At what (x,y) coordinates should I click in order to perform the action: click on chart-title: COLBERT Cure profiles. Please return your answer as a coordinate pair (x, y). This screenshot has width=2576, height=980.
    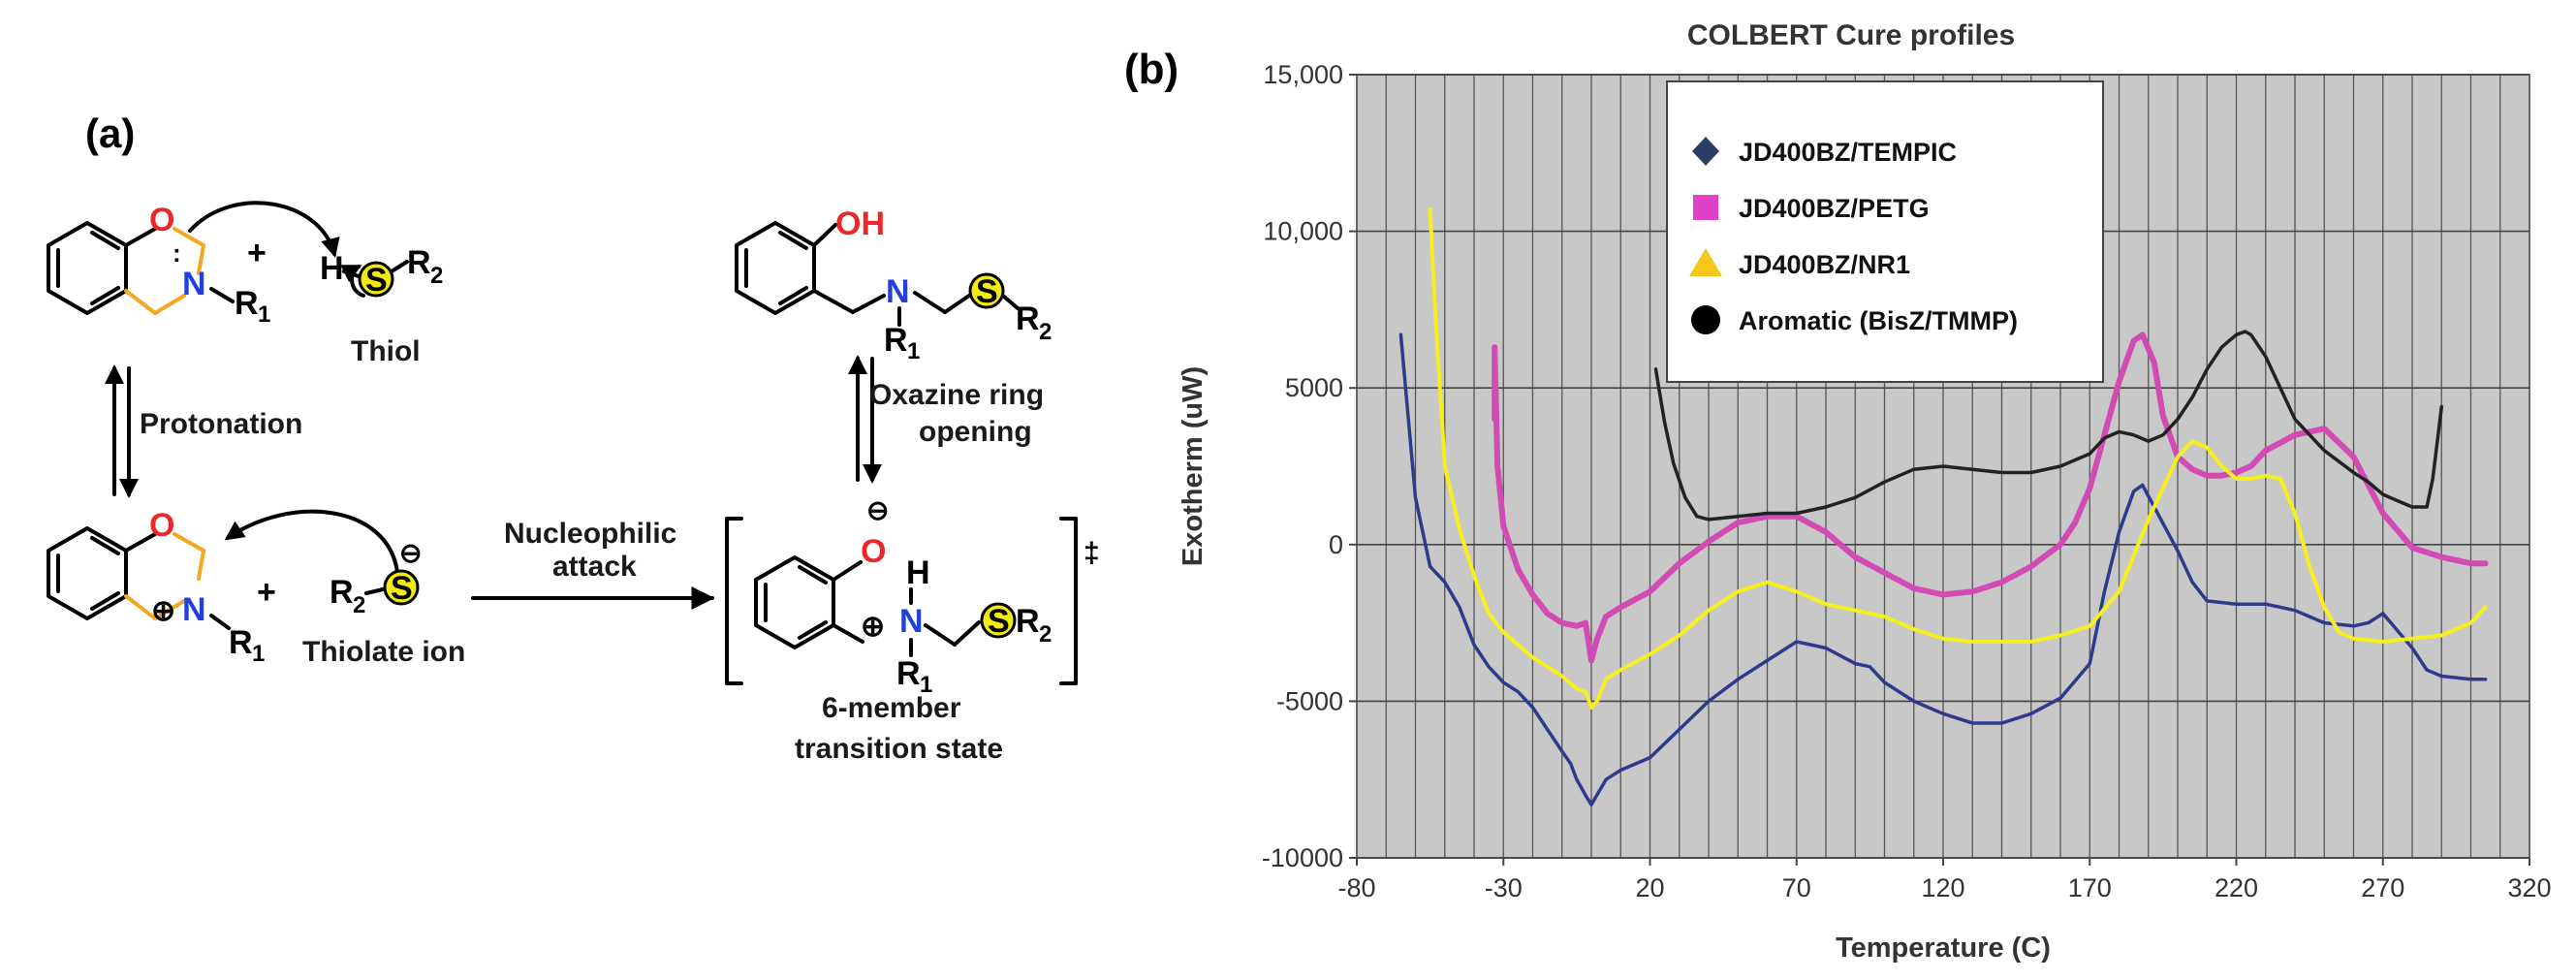
    Looking at the image, I should click on (1851, 35).